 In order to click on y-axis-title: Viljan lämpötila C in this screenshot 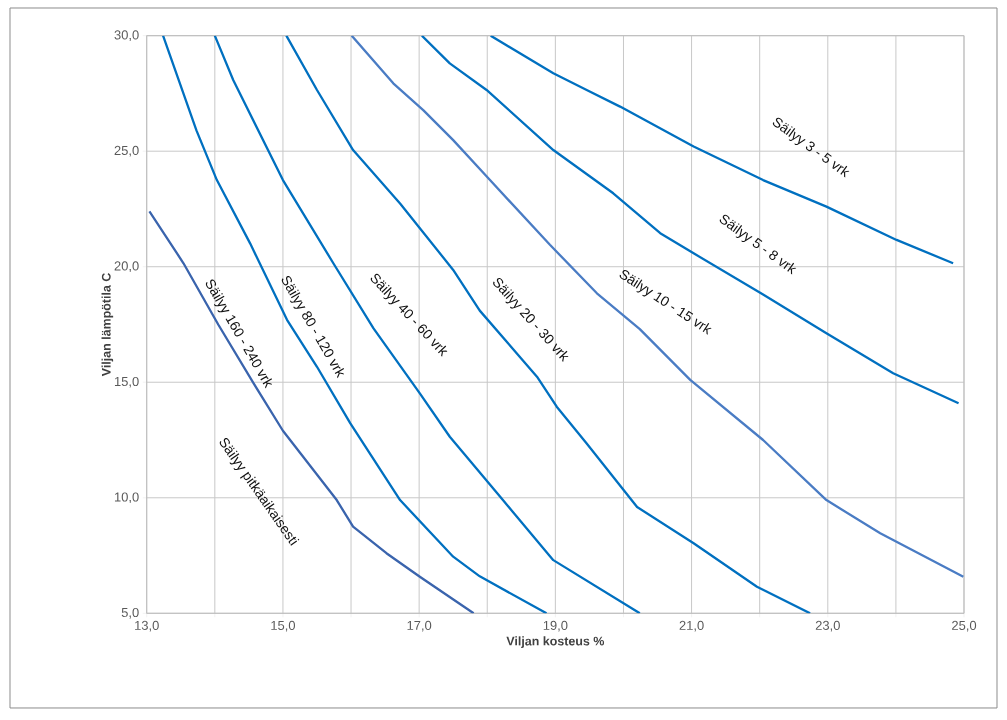, I will do `click(107, 325)`.